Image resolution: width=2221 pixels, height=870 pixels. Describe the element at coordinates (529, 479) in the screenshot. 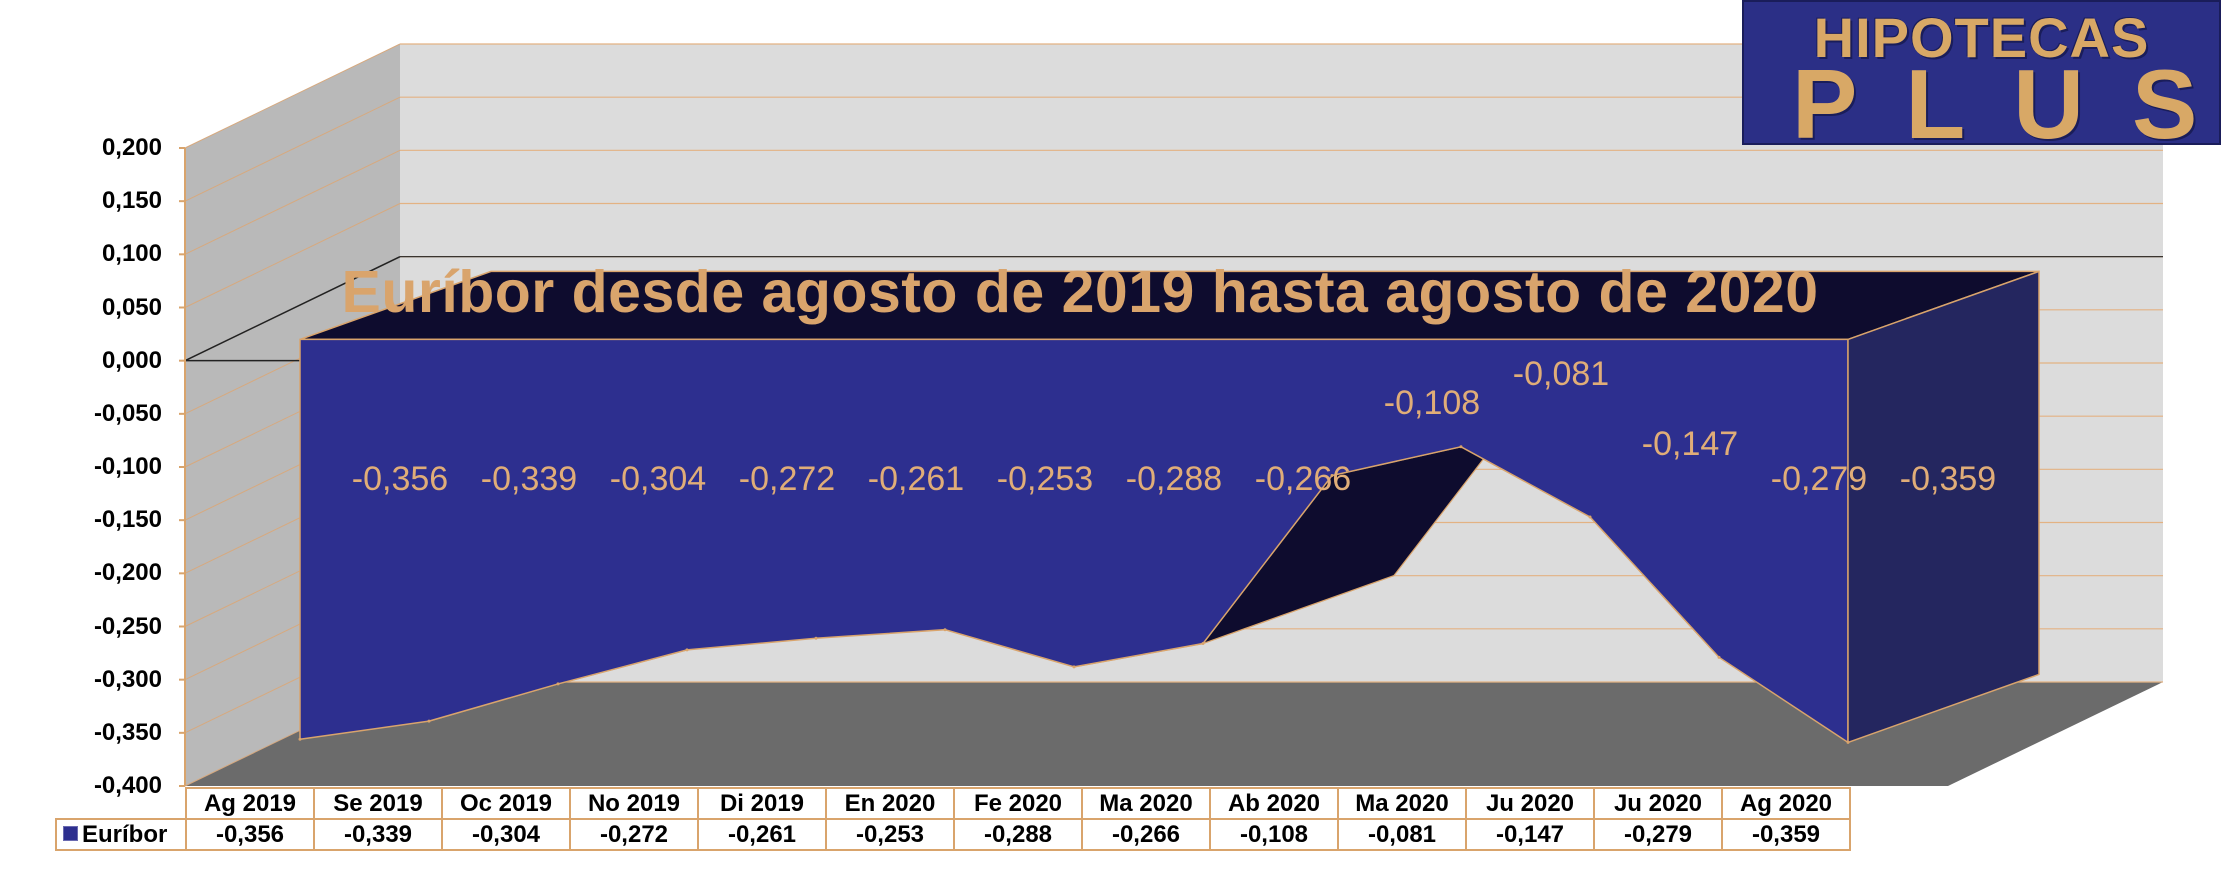

I see `data-label: -0,339` at that location.